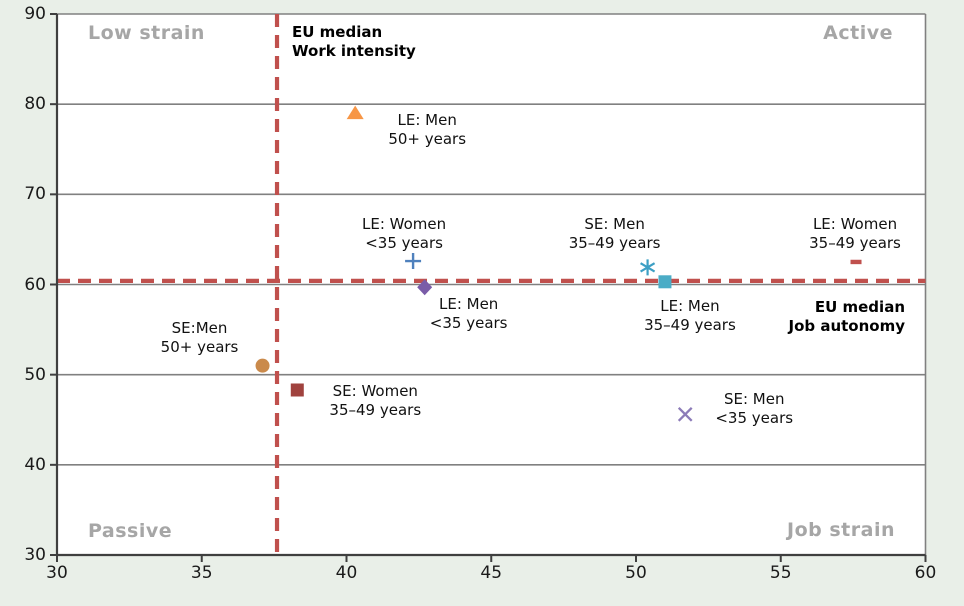 Image resolution: width=964 pixels, height=606 pixels. I want to click on point-label: SE: Men <35 years, so click(754, 409).